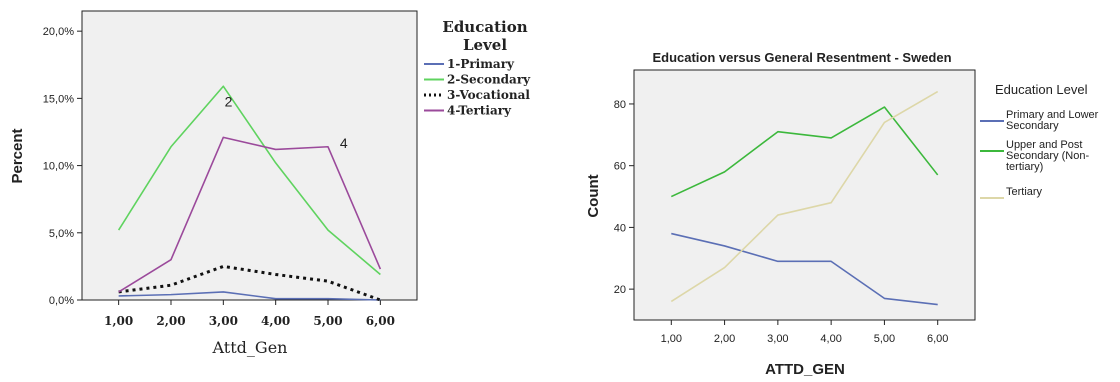 The width and height of the screenshot is (1120, 382). I want to click on right-x-tick-label: 1,00, so click(671, 339).